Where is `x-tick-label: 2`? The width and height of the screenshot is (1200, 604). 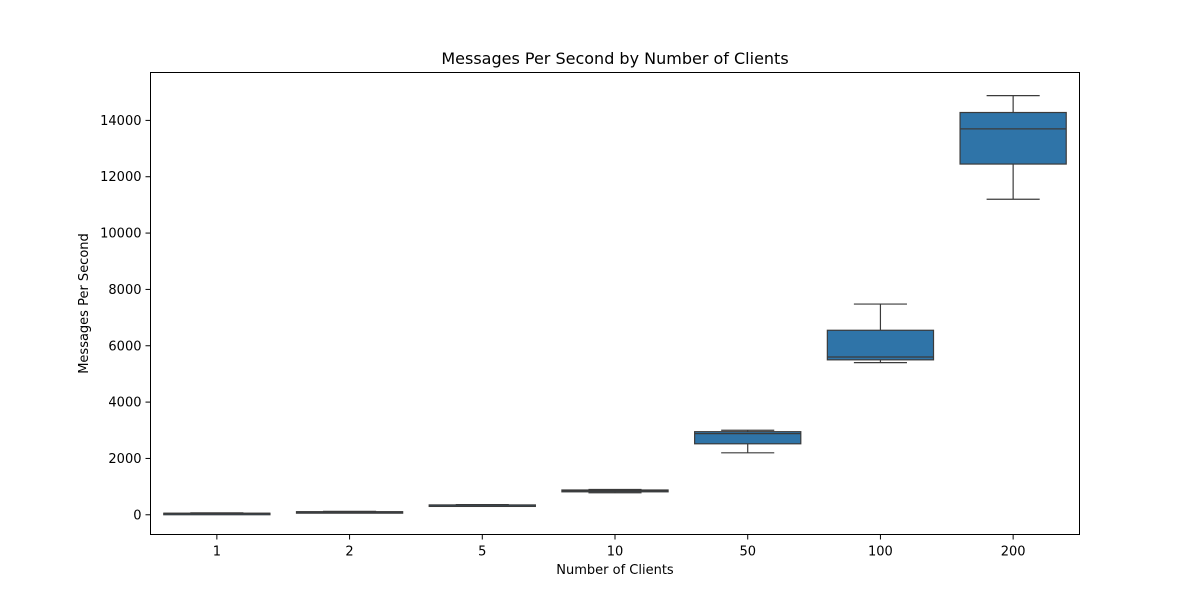
x-tick-label: 2 is located at coordinates (349, 552).